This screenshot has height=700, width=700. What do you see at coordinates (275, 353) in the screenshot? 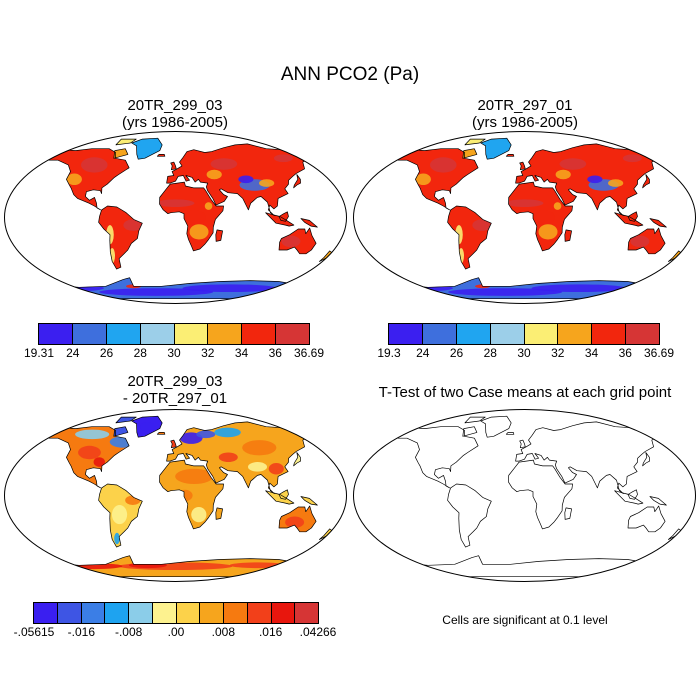
I see `colorbar-tick-label: 36` at bounding box center [275, 353].